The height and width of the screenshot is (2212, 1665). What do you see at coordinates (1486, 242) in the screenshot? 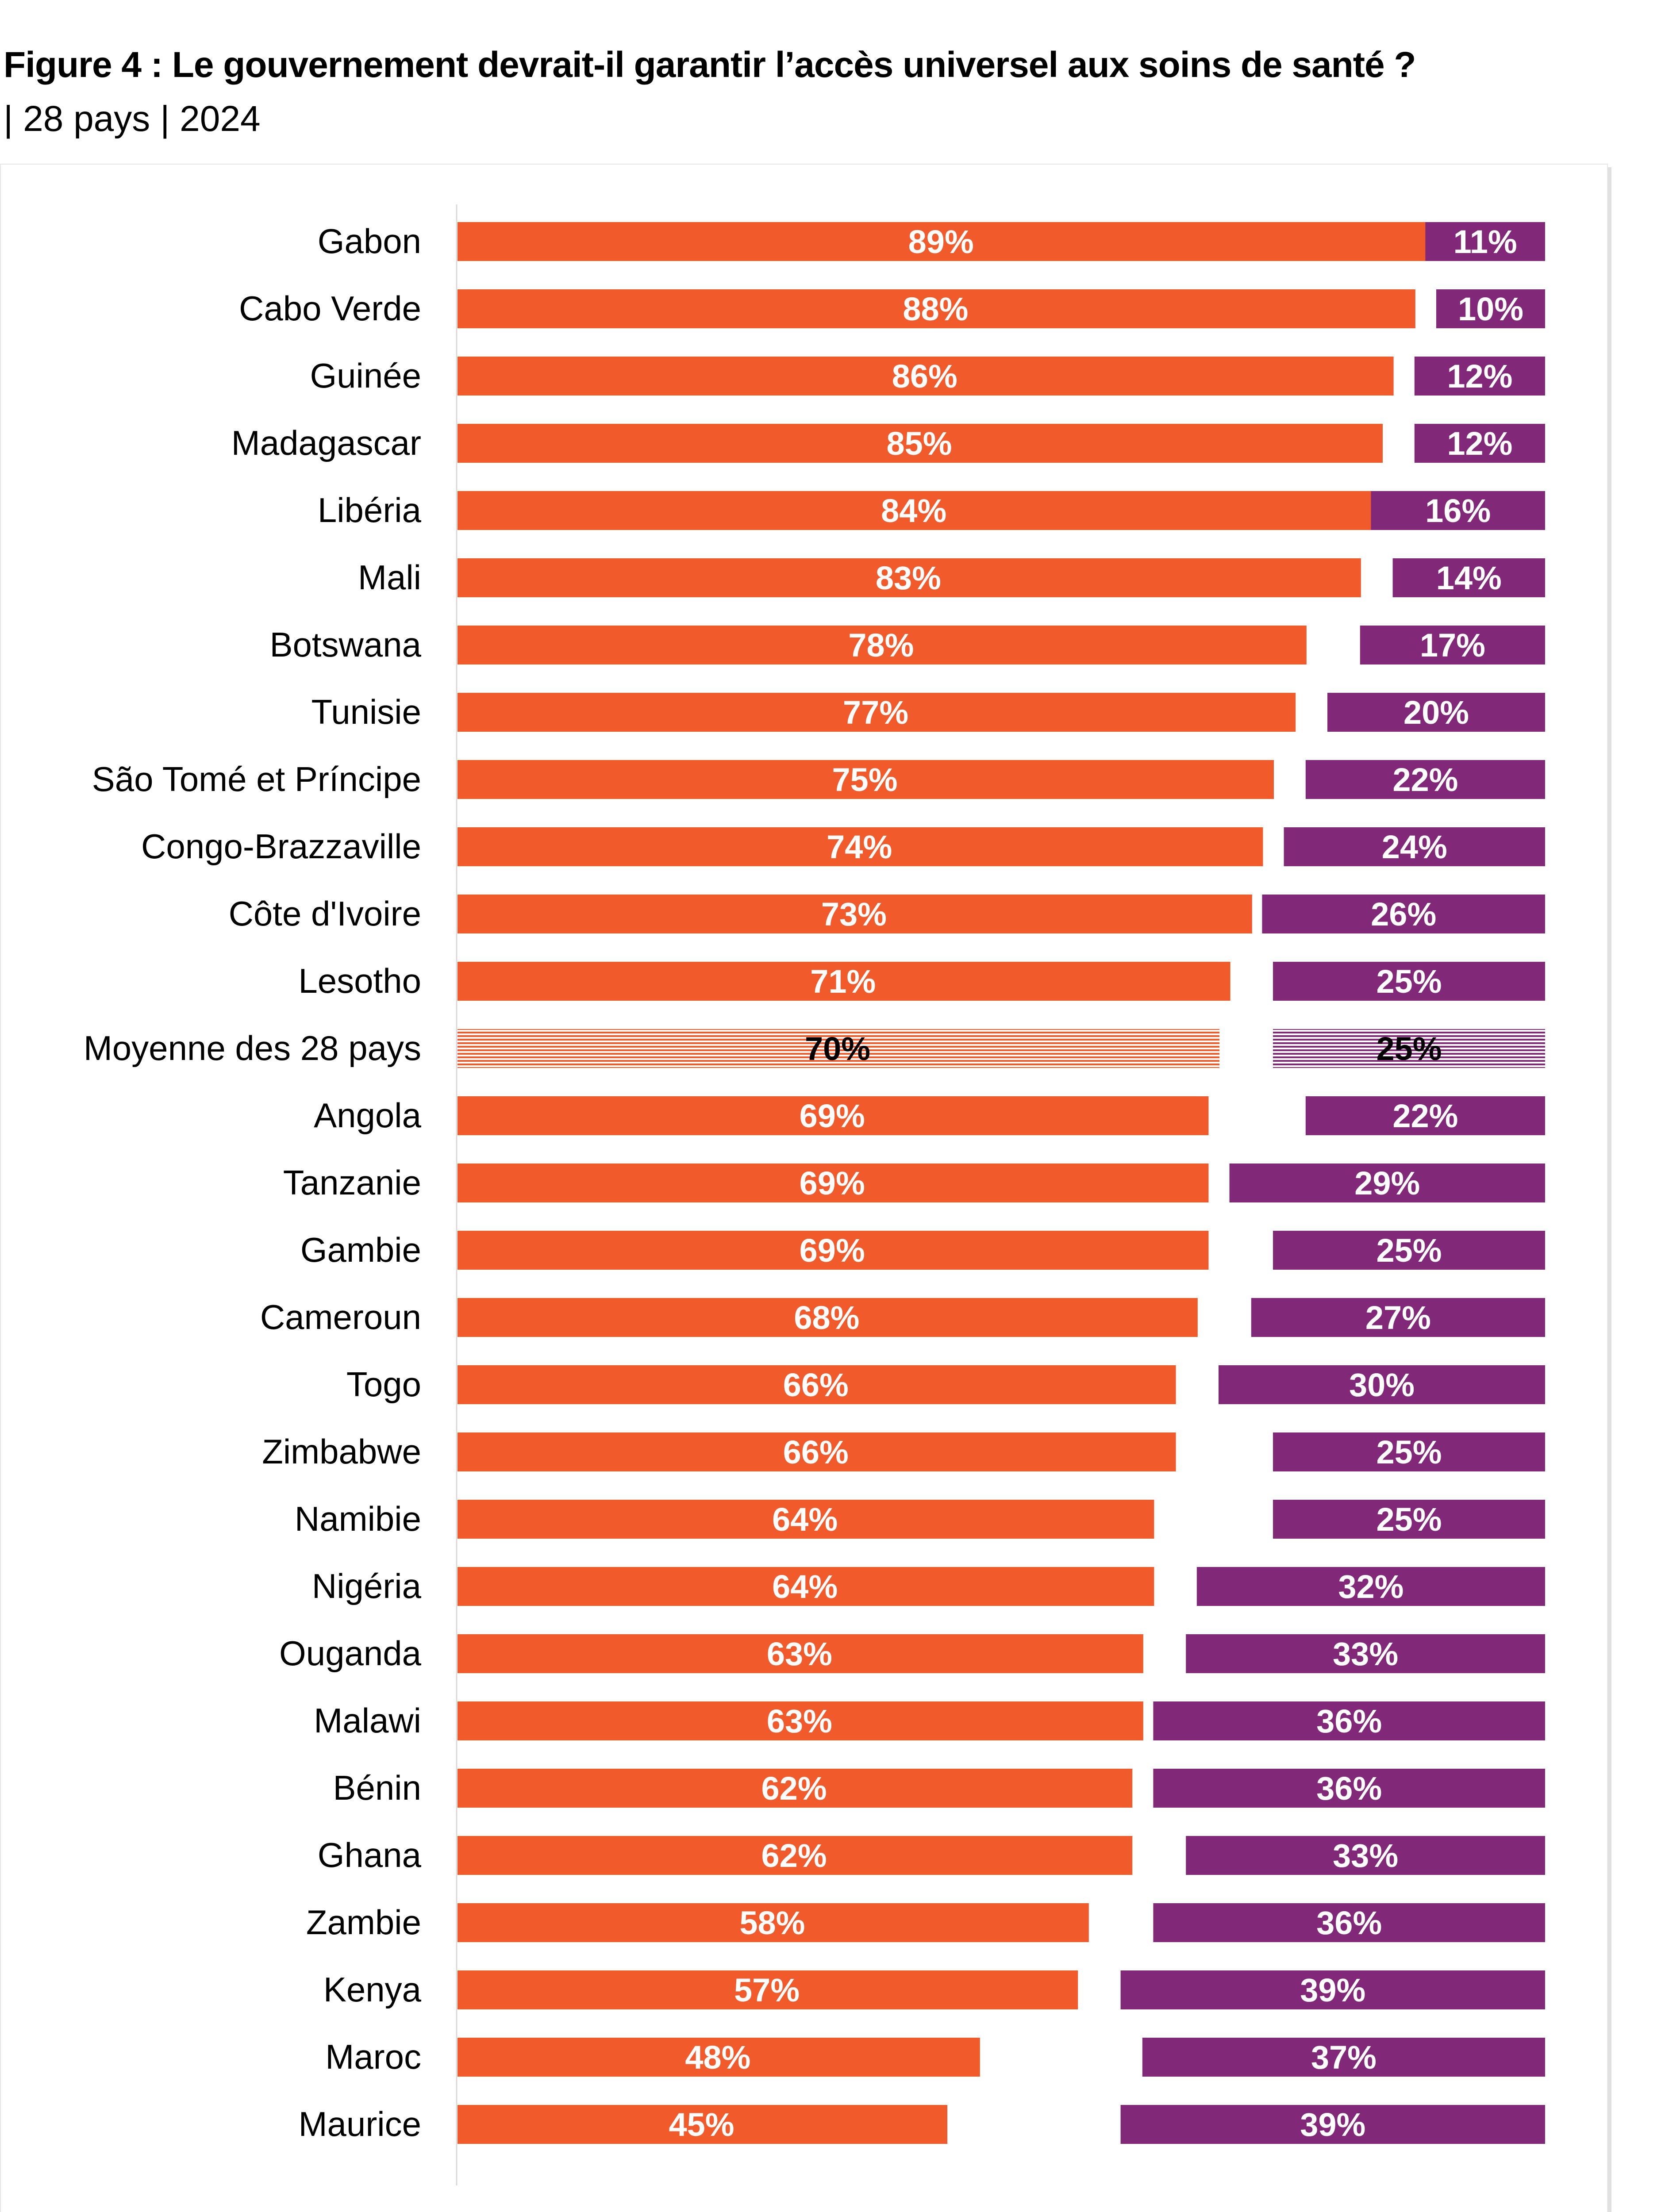
I see `disagree-value-label: 11%` at bounding box center [1486, 242].